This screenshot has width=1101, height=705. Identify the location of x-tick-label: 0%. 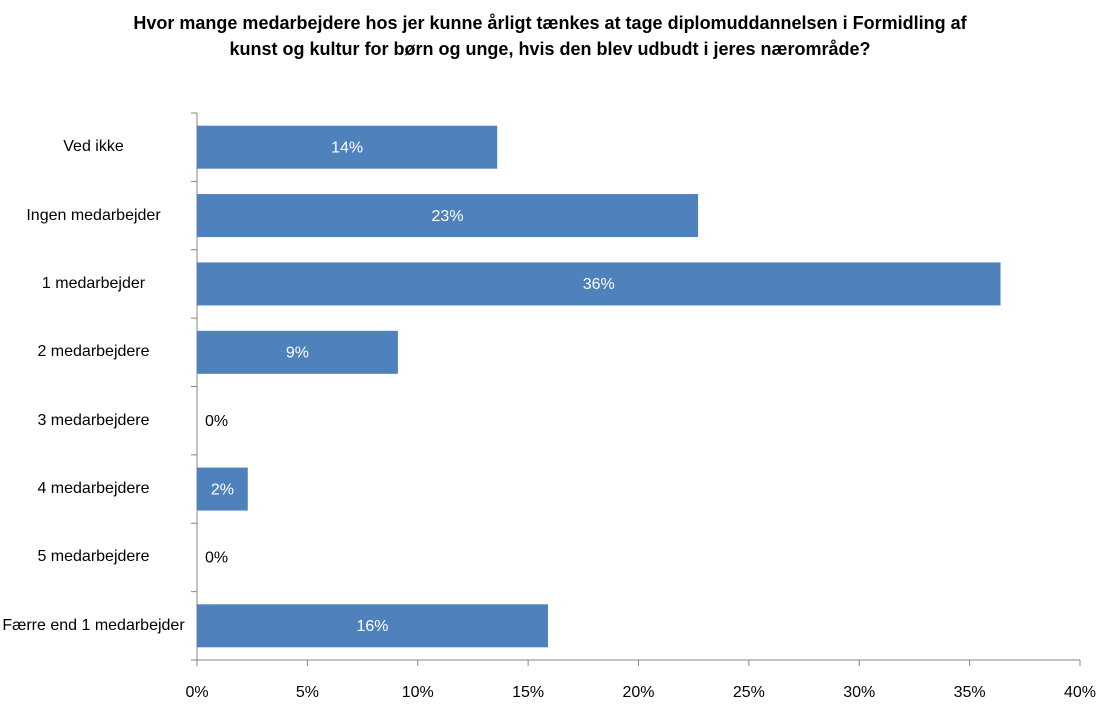
(196, 692).